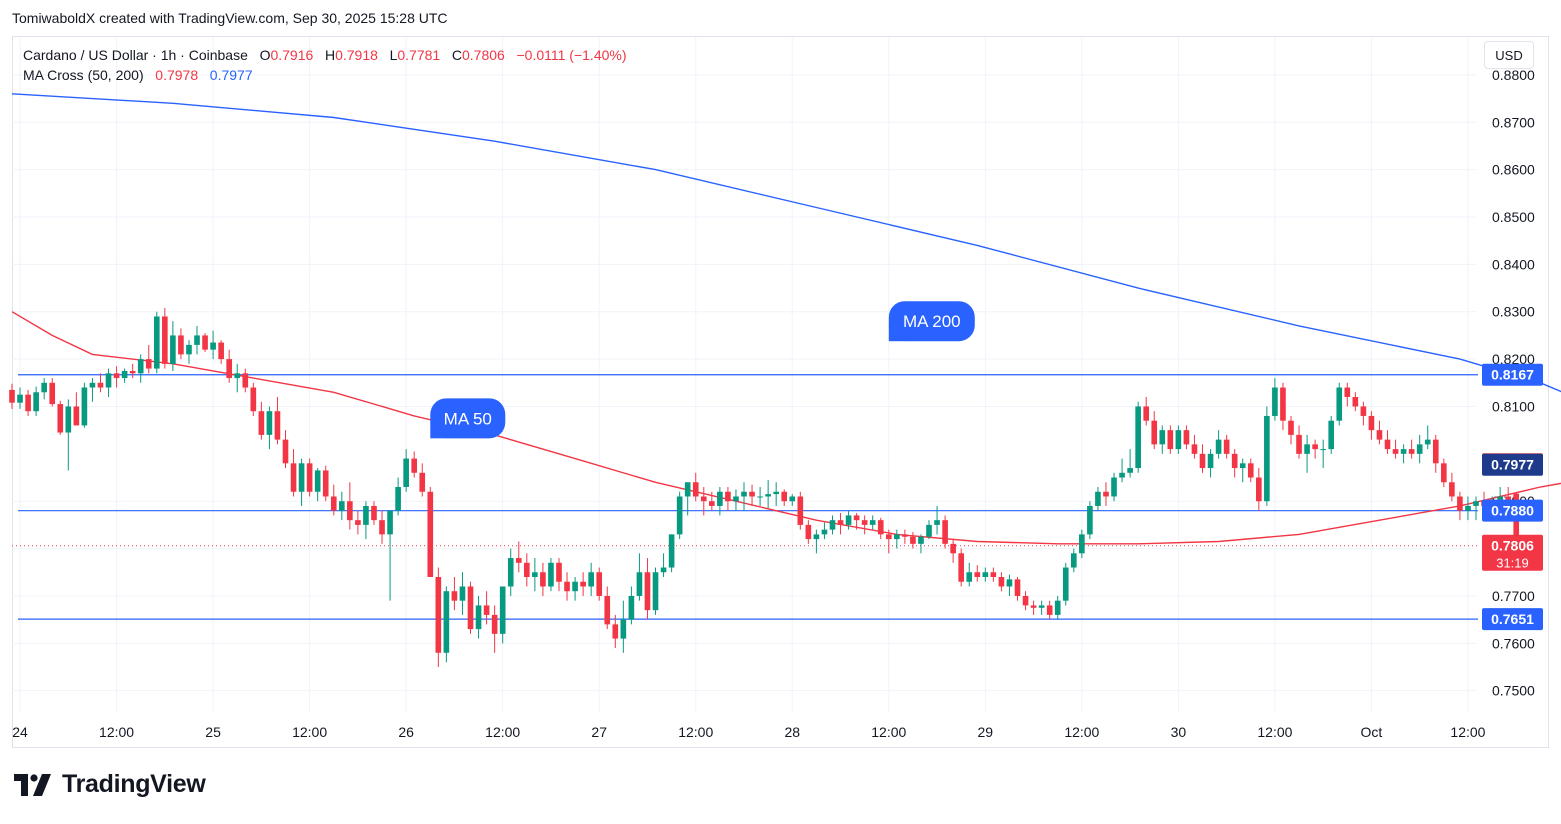 The height and width of the screenshot is (824, 1561). Describe the element at coordinates (1512, 465) in the screenshot. I see `price-axis-label-text: 0.7977` at that location.